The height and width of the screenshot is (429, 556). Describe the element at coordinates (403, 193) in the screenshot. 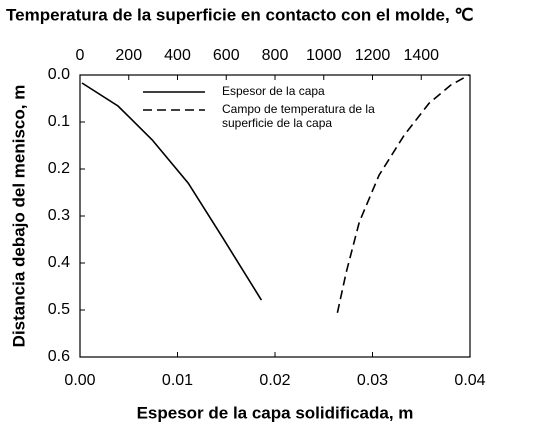

I see `series-line` at that location.